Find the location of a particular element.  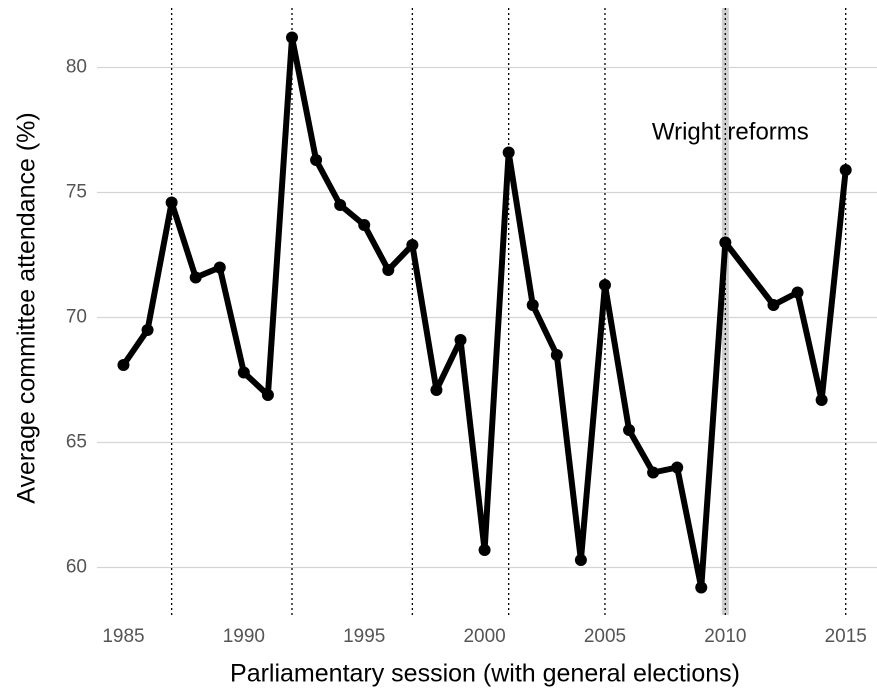

y-tick-label: 60 is located at coordinates (76, 567).